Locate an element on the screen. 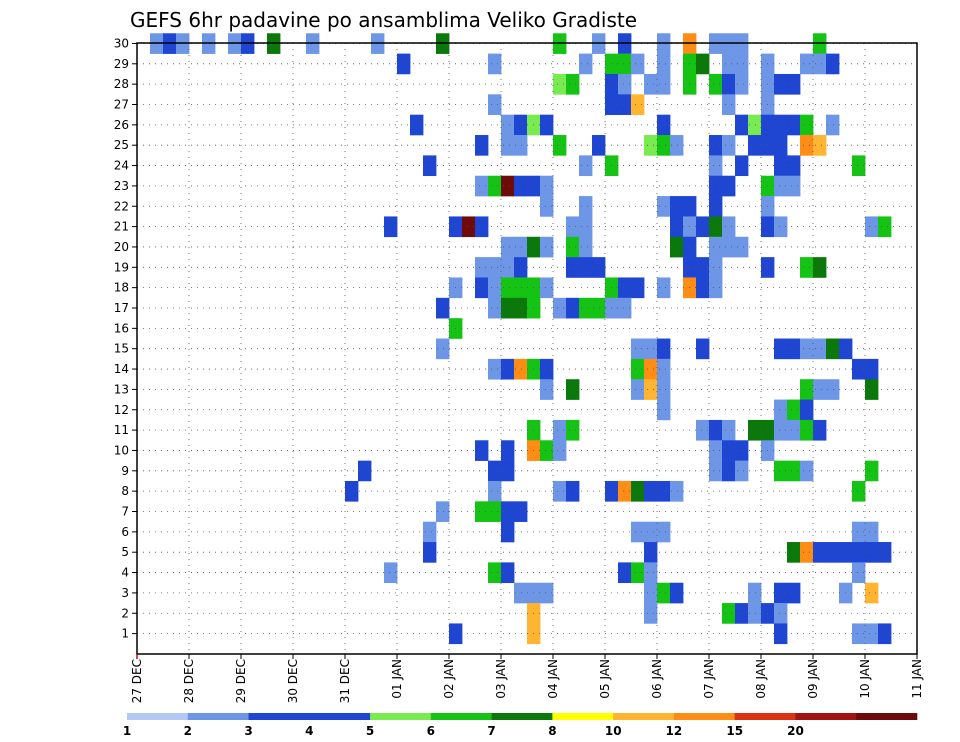 Image resolution: width=960 pixels, height=742 pixels. y-tick-label: 13 is located at coordinates (121, 389).